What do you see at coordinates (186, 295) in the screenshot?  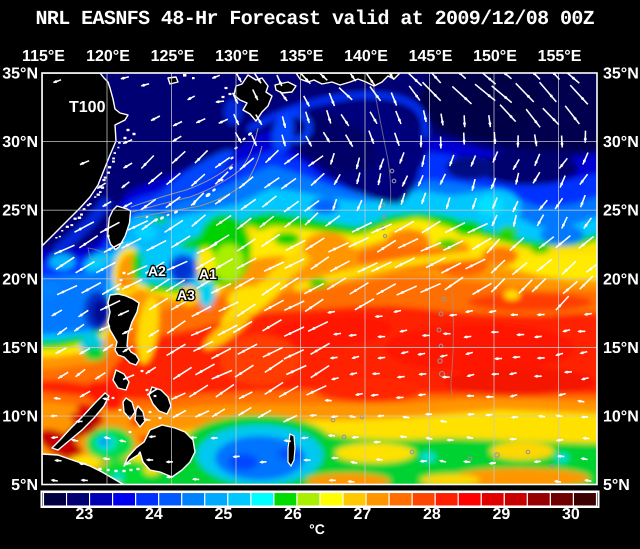 I see `svg-text: A3` at bounding box center [186, 295].